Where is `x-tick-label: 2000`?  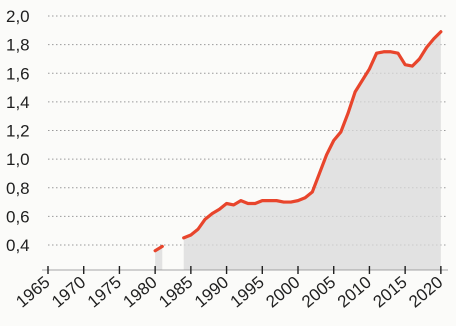
x-tick-label: 2000 is located at coordinates (282, 292).